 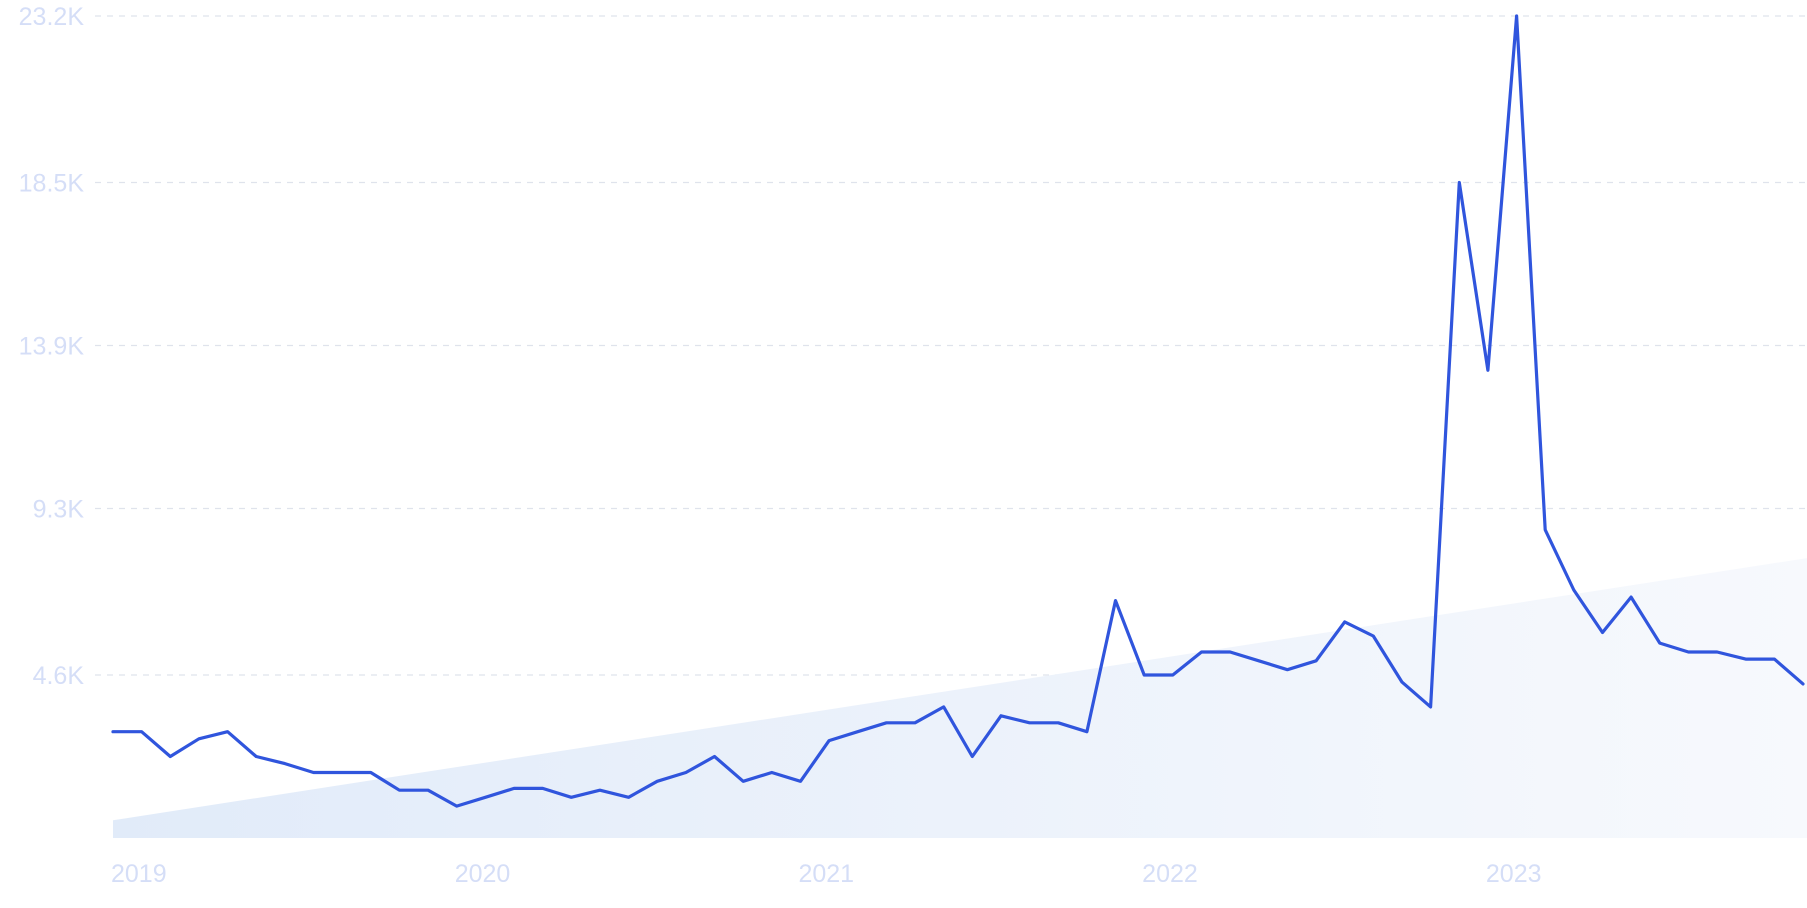 I want to click on y-tick-label: 4.6K, so click(x=59, y=676).